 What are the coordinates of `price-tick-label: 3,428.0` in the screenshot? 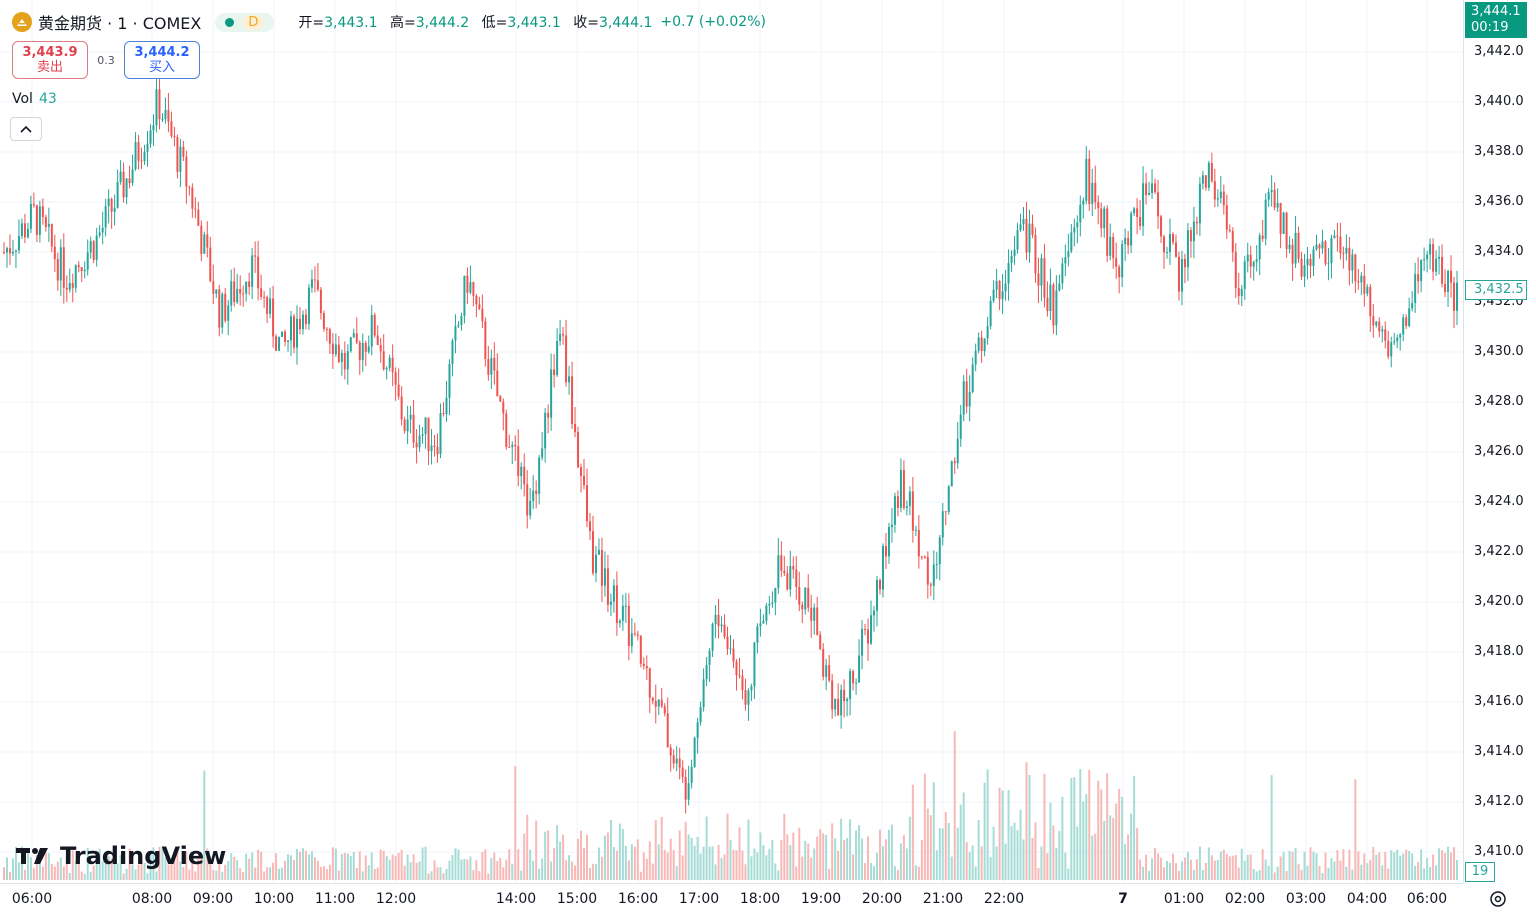 It's located at (1499, 401).